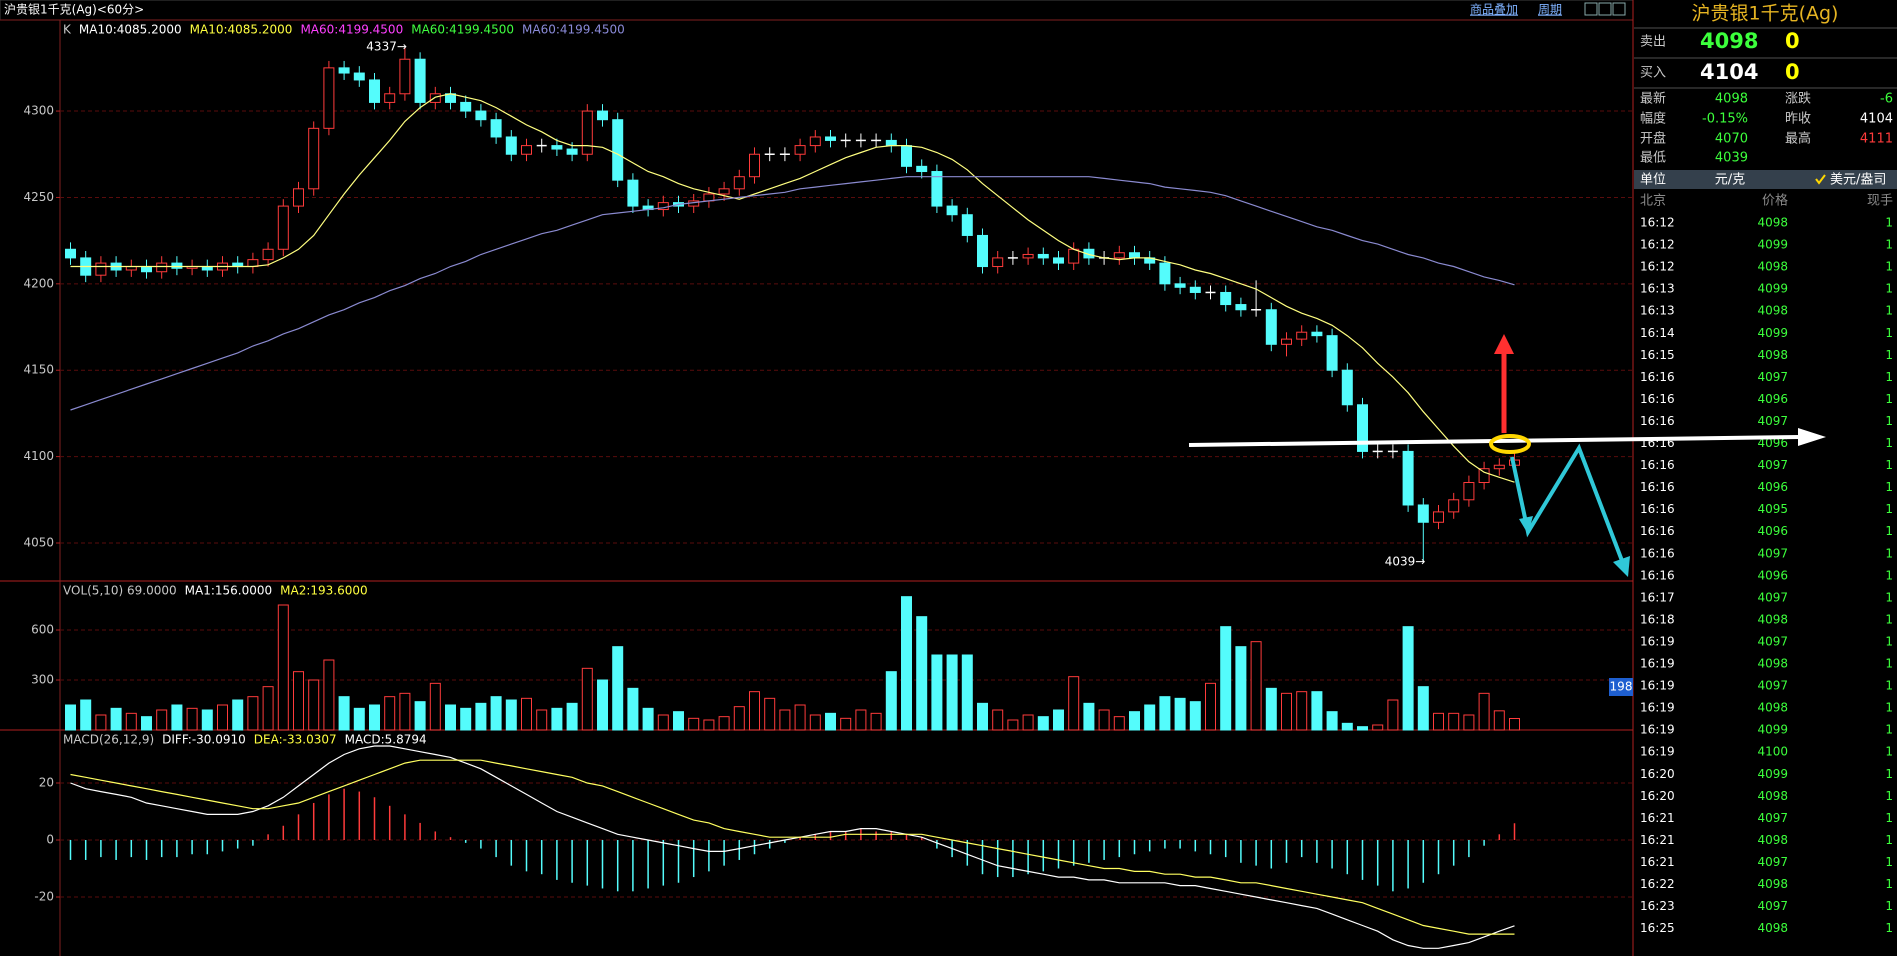 The width and height of the screenshot is (1897, 956). What do you see at coordinates (1772, 333) in the screenshot?
I see `tick-price: 4099` at bounding box center [1772, 333].